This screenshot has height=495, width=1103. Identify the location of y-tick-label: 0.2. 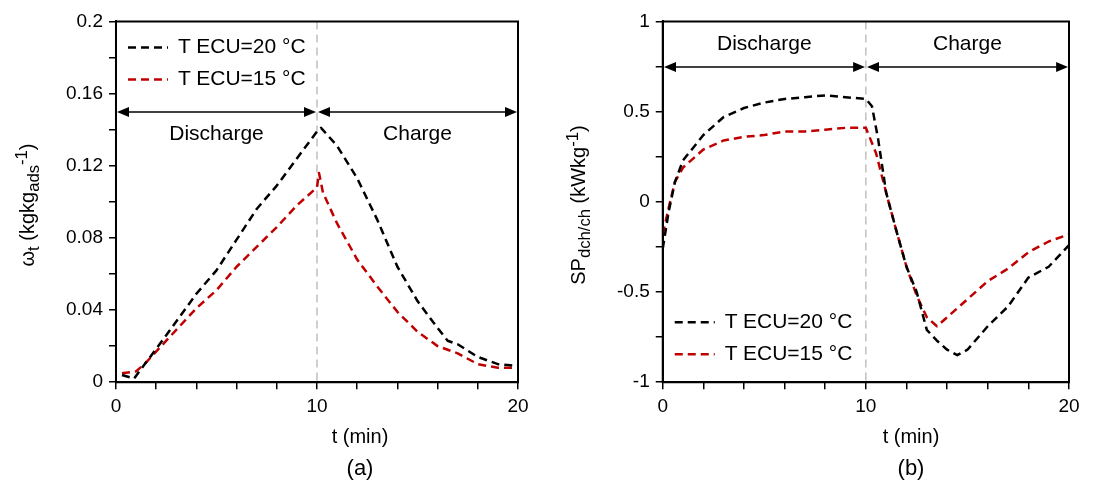
(89, 20).